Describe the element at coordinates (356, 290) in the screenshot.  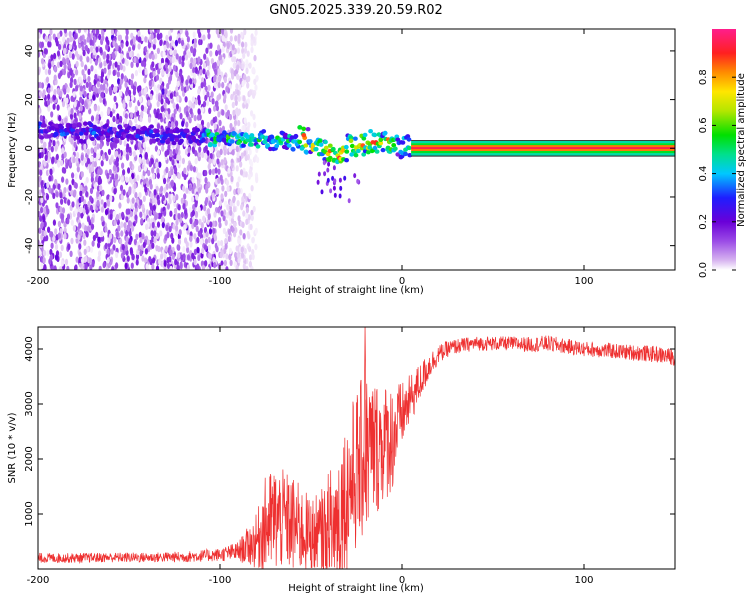
I see `spectrogram-x-axis-label: Height of straight line (km)` at that location.